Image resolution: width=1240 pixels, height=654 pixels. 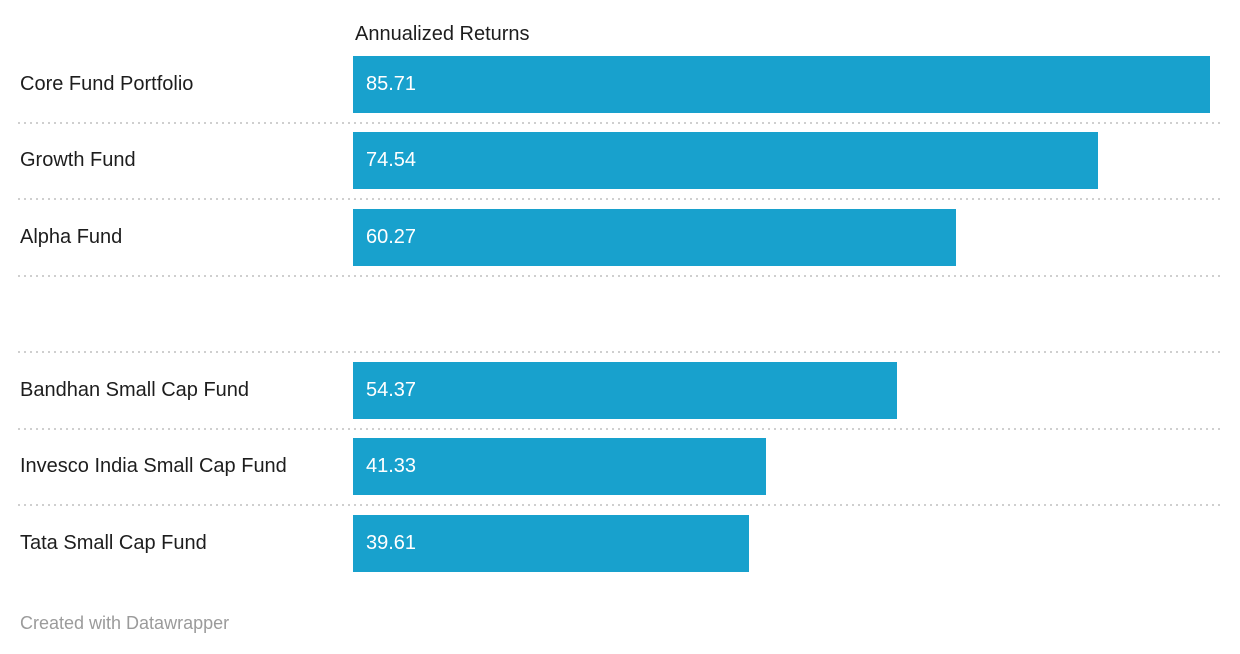 I want to click on chart-row, so click(x=619, y=313).